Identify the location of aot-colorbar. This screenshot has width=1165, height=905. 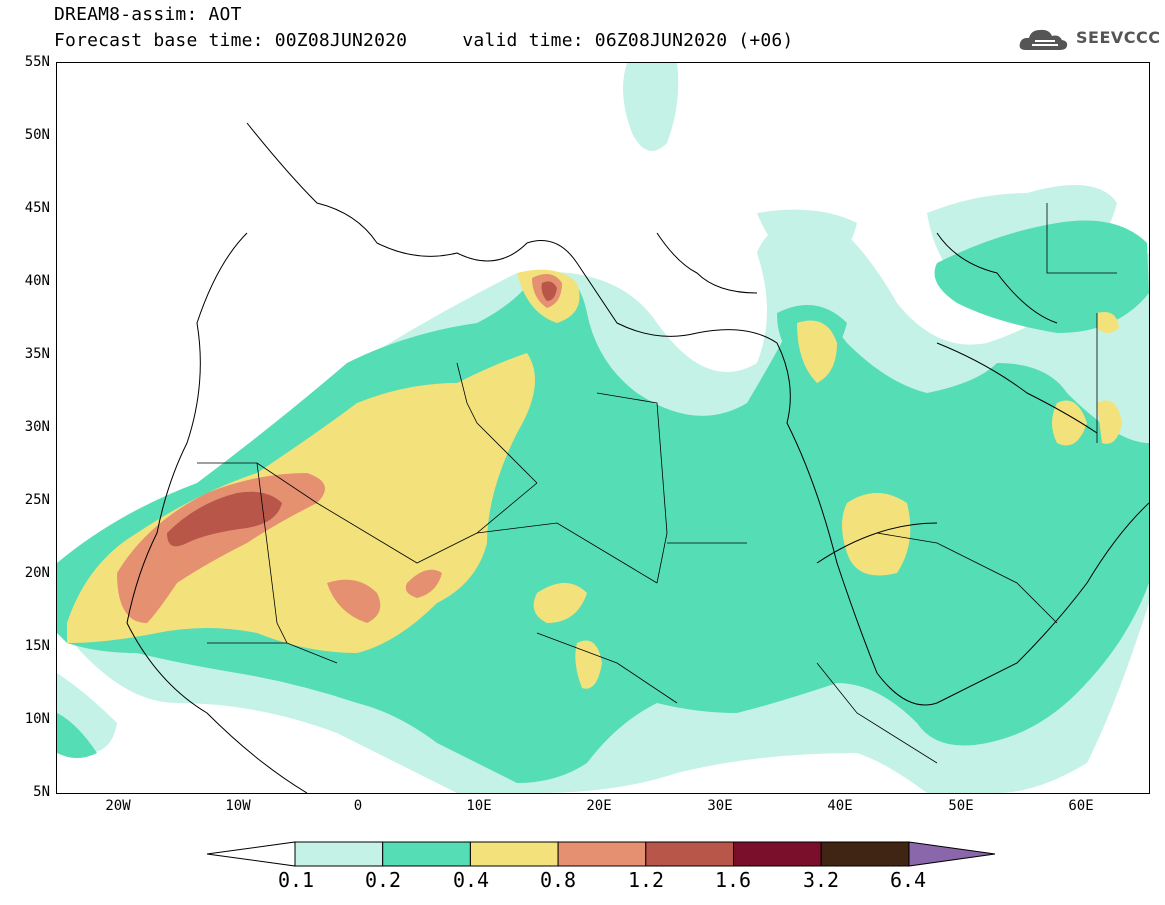
(601, 854).